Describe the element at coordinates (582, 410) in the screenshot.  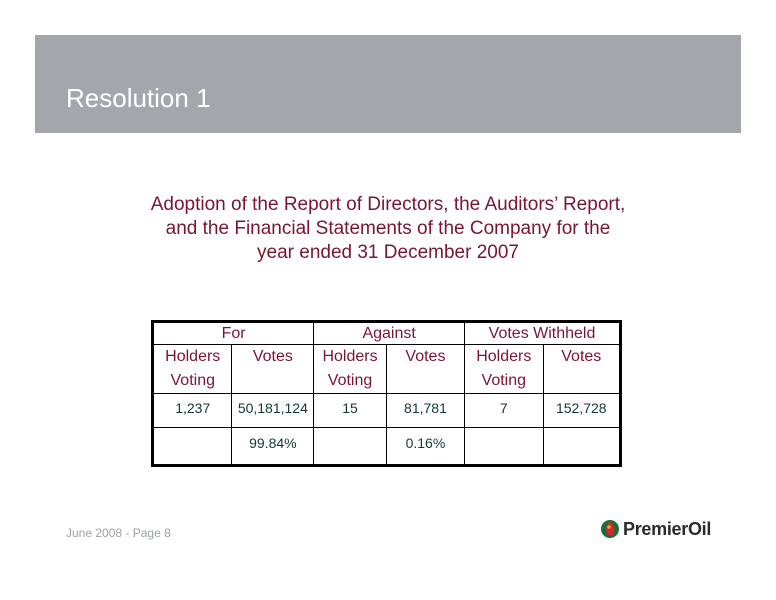
I see `table-cell: 152,728` at that location.